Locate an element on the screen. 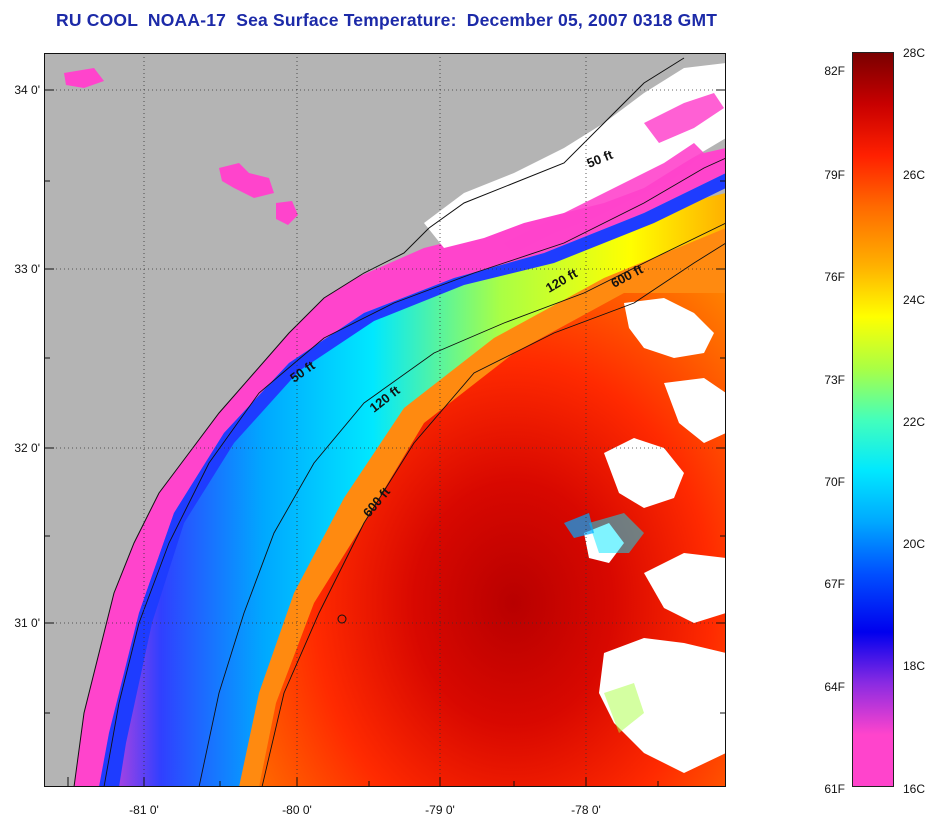 The image size is (936, 817). colorbar-f-label: 76F is located at coordinates (834, 277).